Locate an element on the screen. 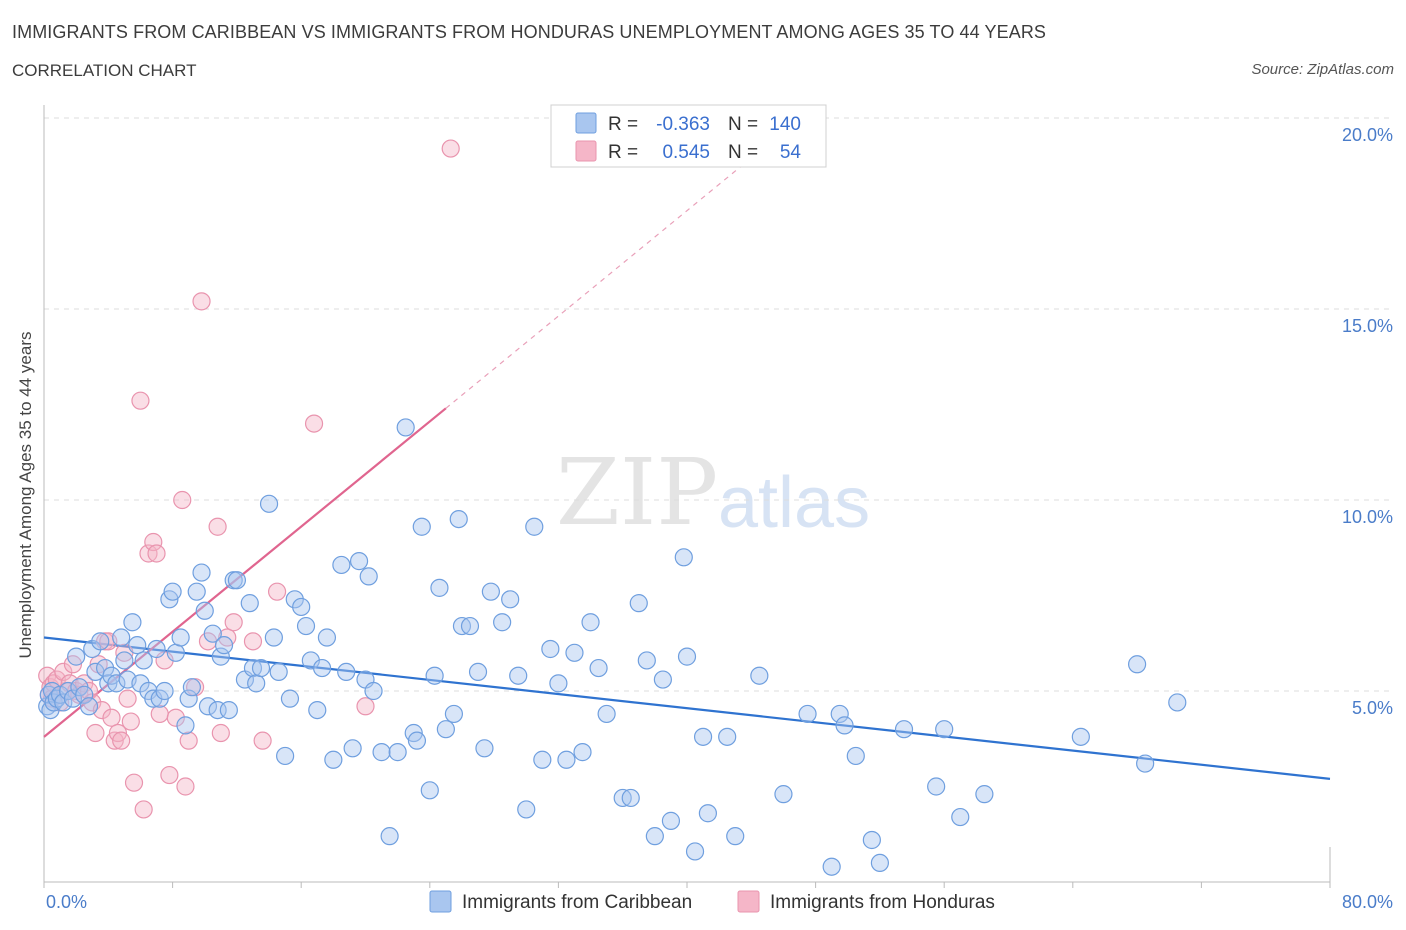 This screenshot has height=930, width=1406. source-credit: Source: ZipAtlas.com is located at coordinates (1322, 69).